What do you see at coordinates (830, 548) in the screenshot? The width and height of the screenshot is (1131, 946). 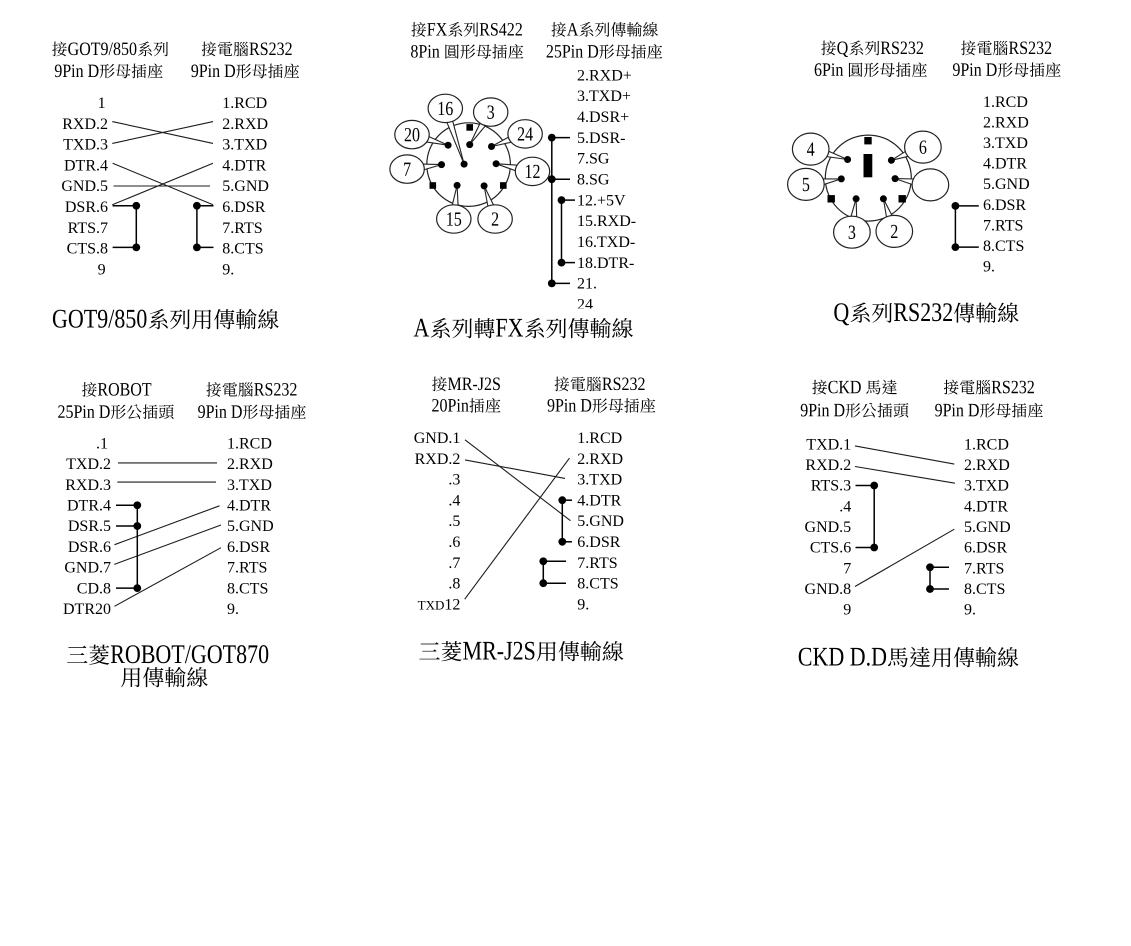 I see `svg-text: CTS.6` at bounding box center [830, 548].